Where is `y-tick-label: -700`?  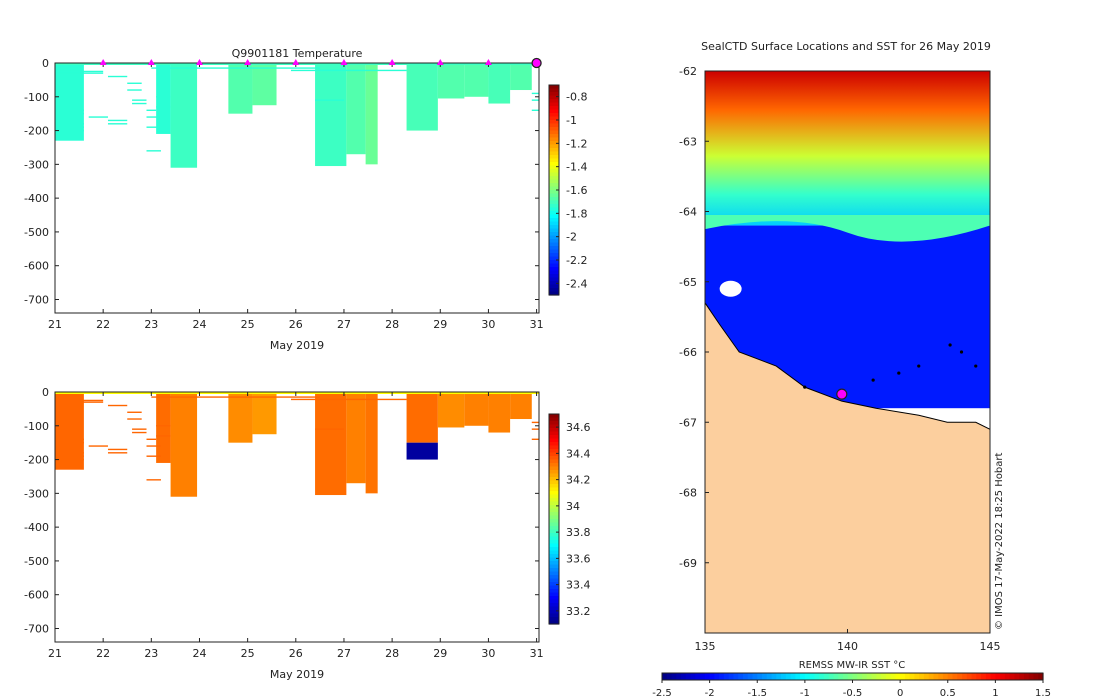 y-tick-label: -700 is located at coordinates (36, 628).